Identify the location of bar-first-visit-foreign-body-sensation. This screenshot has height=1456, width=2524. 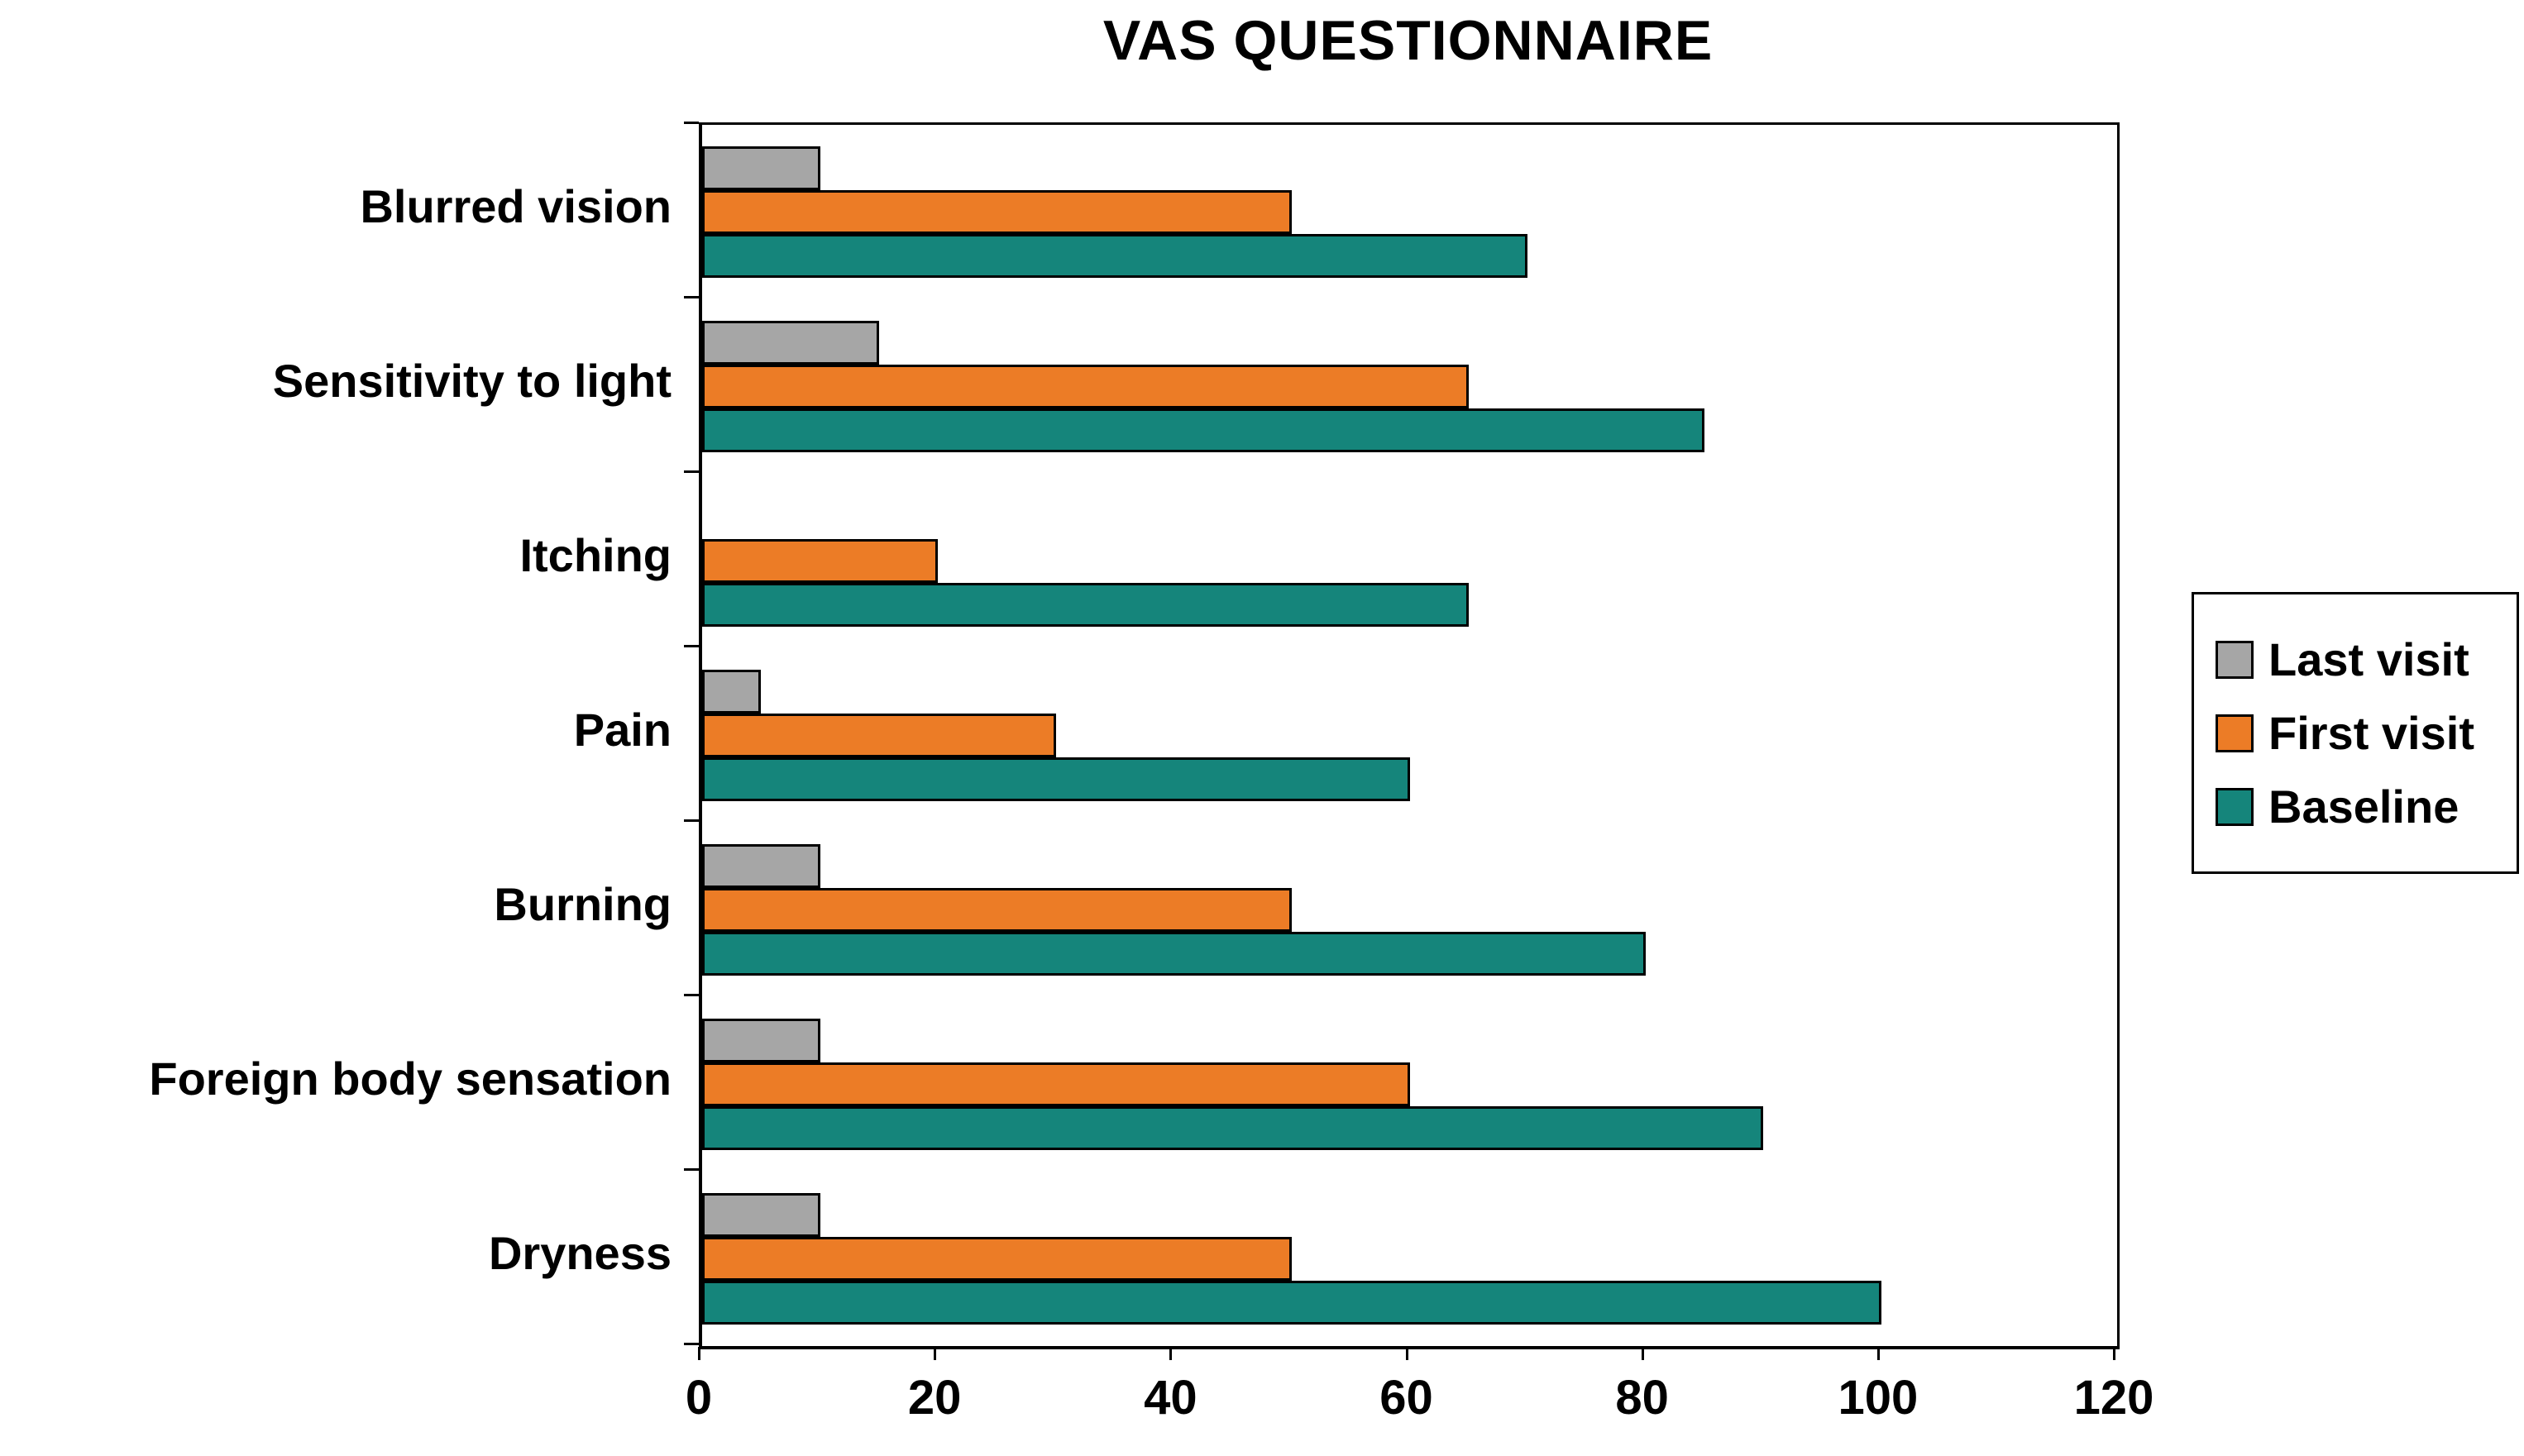
(1056, 1084).